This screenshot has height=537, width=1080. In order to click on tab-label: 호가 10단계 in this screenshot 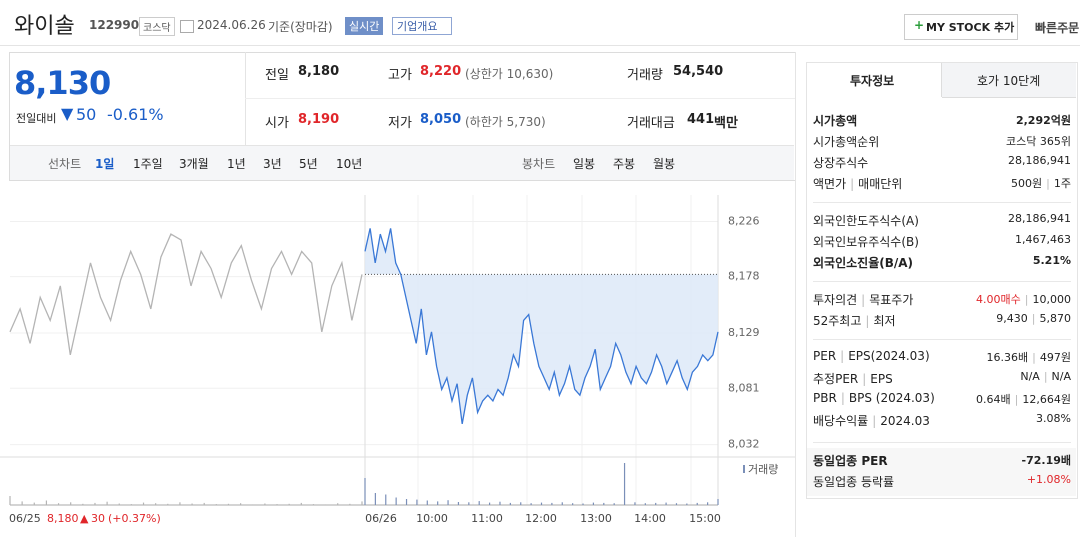, I will do `click(1009, 81)`.